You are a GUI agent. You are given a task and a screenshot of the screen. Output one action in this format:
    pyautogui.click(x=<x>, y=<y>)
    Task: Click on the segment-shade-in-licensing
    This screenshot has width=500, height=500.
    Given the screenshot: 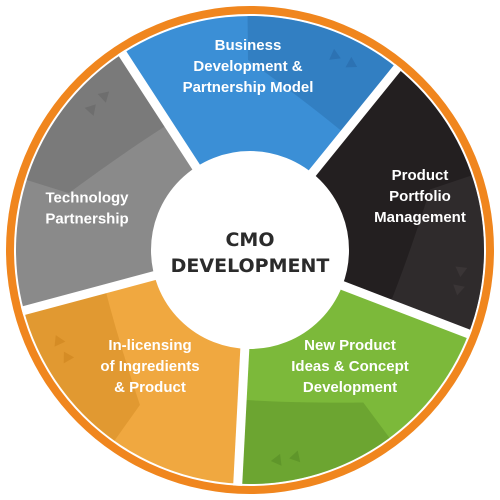 What is the action you would take?
    pyautogui.click(x=81, y=364)
    